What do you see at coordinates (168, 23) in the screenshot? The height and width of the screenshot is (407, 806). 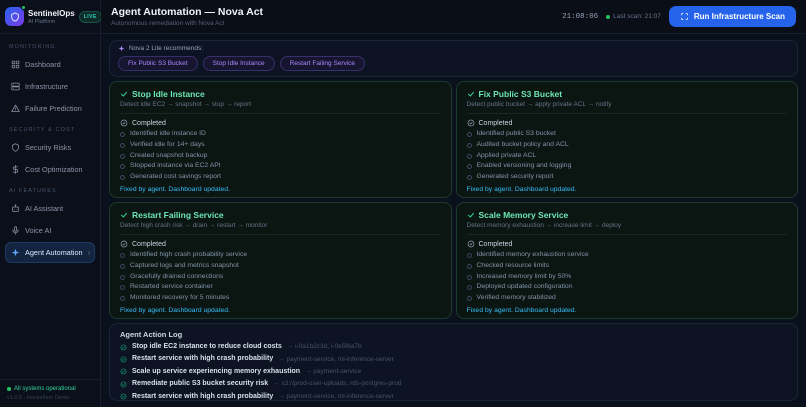 I see `page-subtitle: Autonomous remediation with Nova Act` at bounding box center [168, 23].